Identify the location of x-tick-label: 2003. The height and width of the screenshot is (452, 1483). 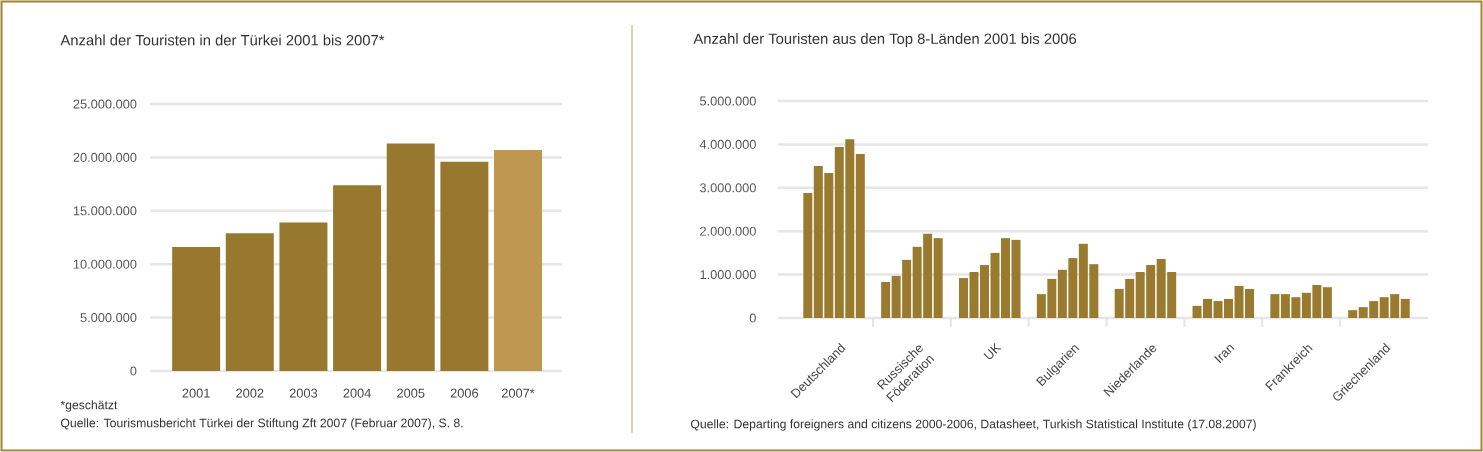
(303, 393).